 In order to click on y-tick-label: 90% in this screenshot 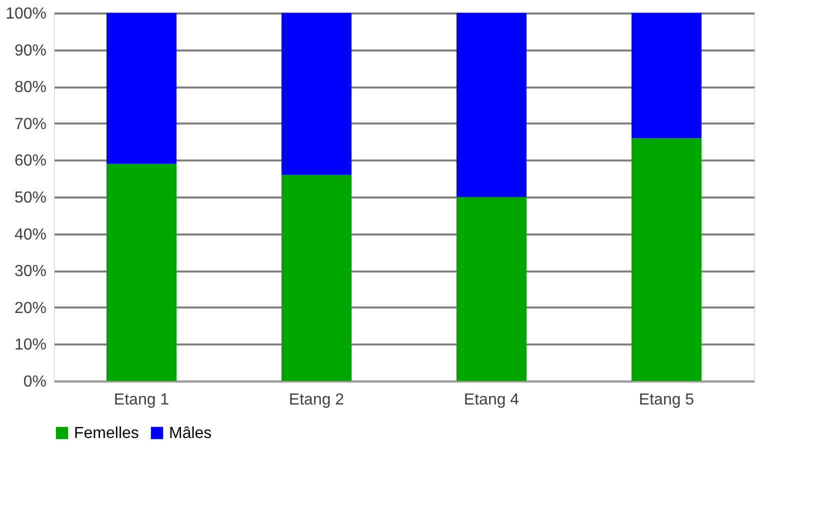, I will do `click(30, 51)`.